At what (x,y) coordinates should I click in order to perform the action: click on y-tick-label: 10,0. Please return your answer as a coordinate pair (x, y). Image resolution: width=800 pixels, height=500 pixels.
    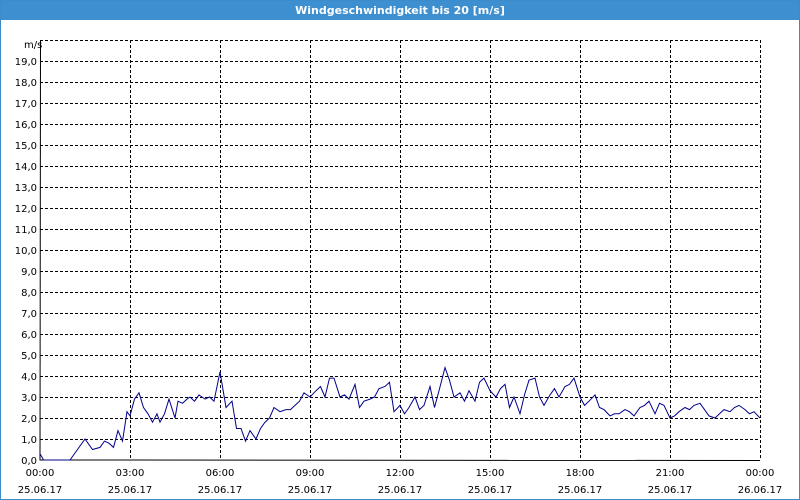
    Looking at the image, I should click on (26, 251).